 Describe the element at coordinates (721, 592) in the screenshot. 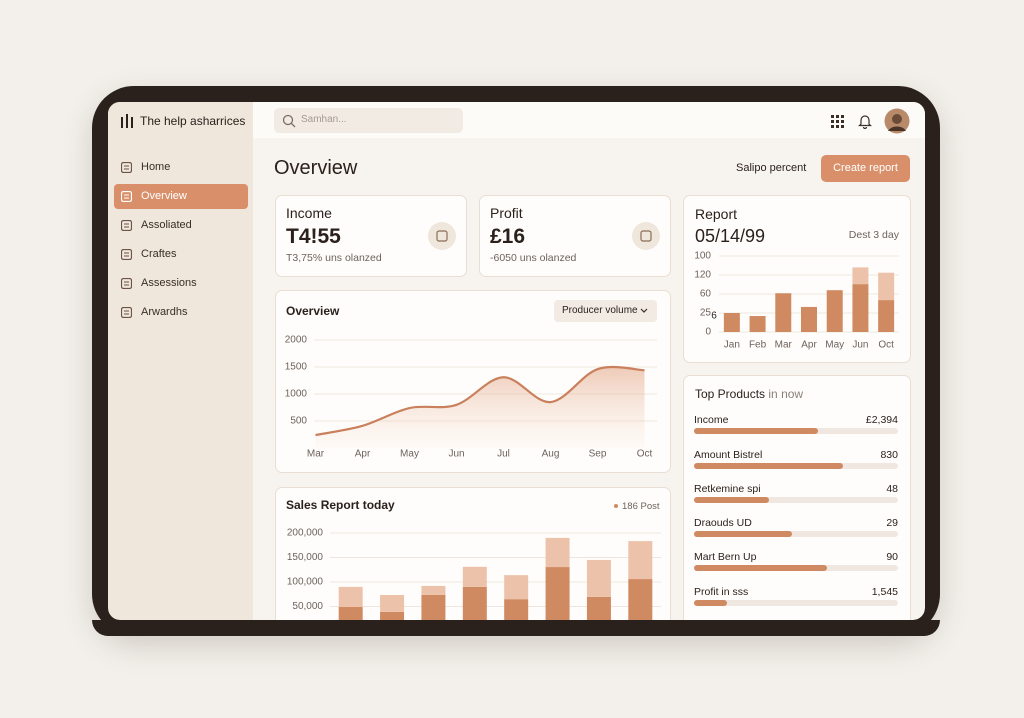

I see `product-name: Profit in sss` at that location.